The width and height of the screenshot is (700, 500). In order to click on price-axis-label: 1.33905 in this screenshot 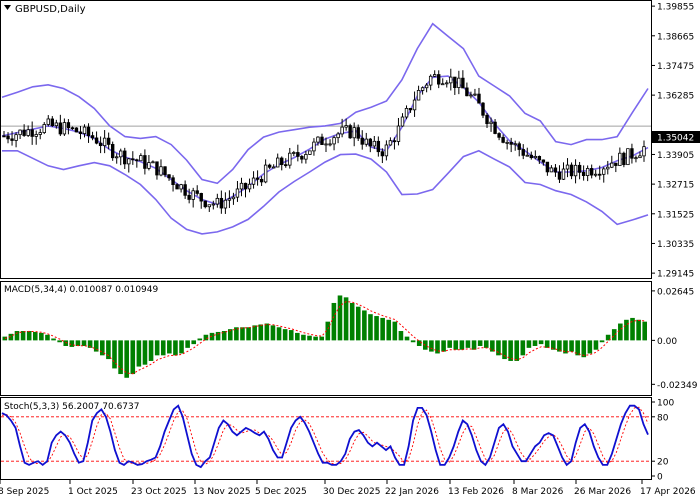, I will do `click(675, 156)`.